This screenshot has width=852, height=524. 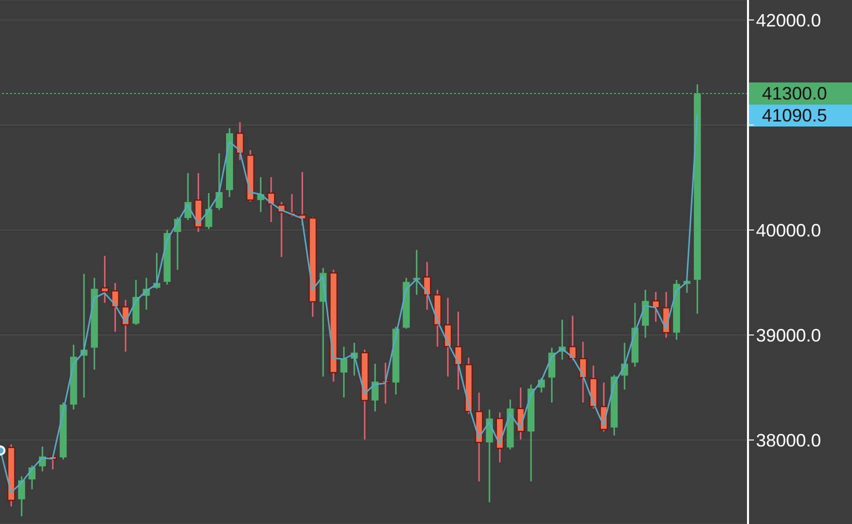 I want to click on y-tick-label: 38000.0, so click(x=789, y=440).